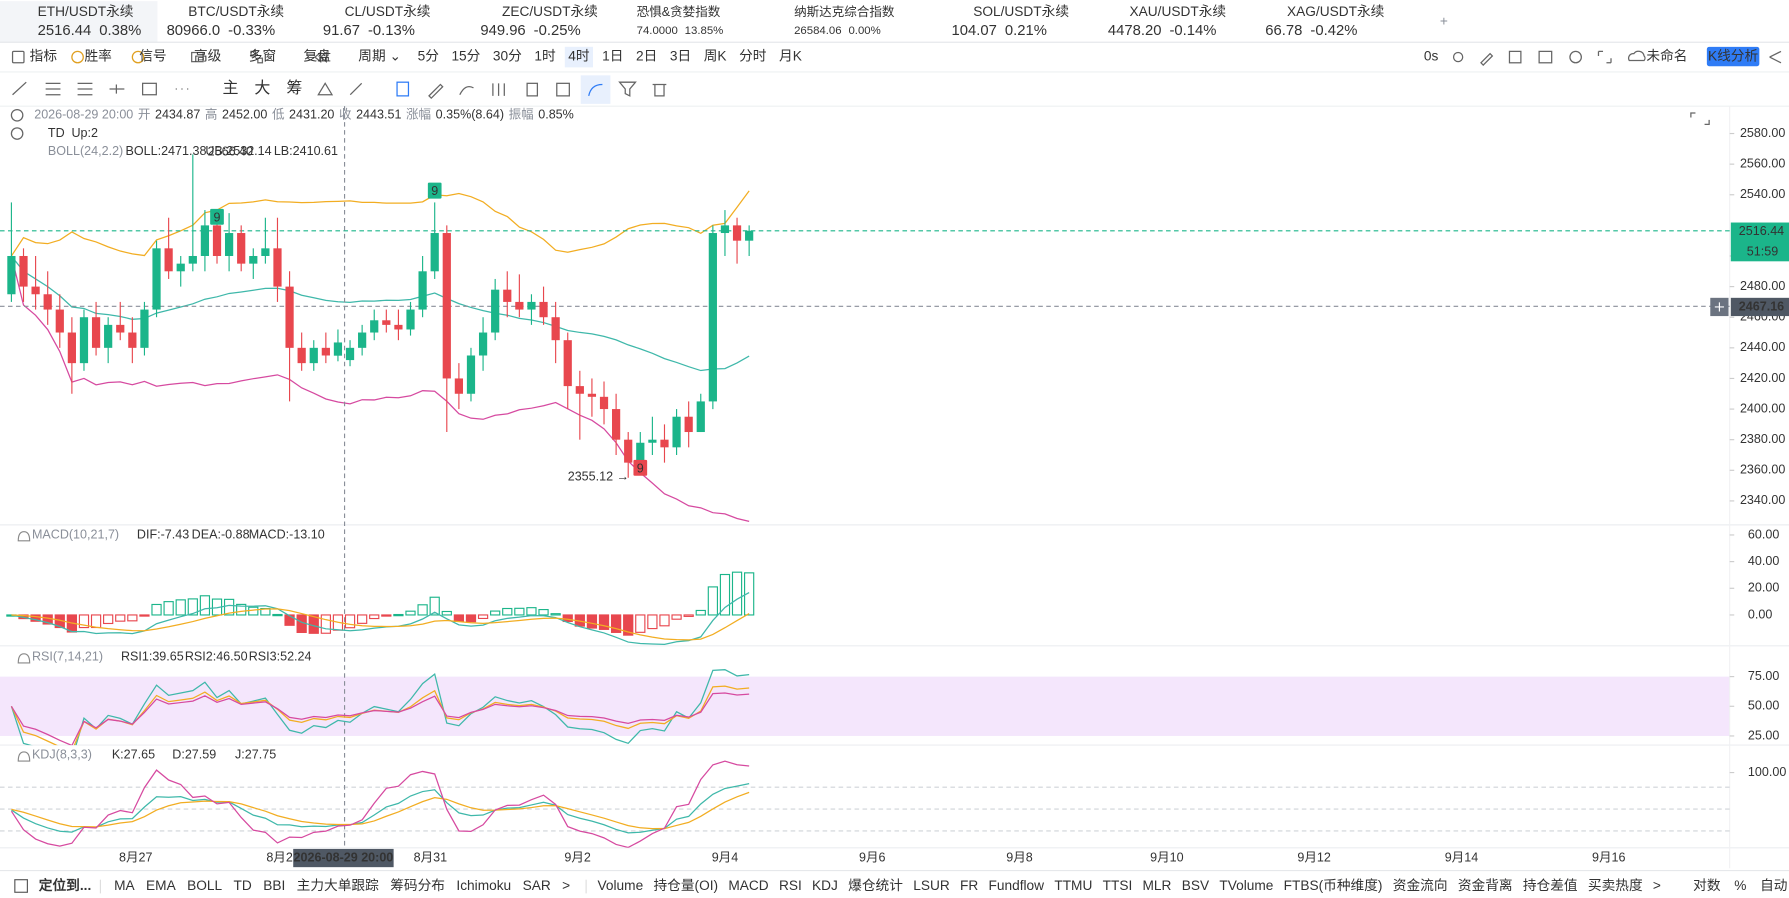  What do you see at coordinates (338, 885) in the screenshot?
I see `main-indicator: 主力大单跟踪` at bounding box center [338, 885].